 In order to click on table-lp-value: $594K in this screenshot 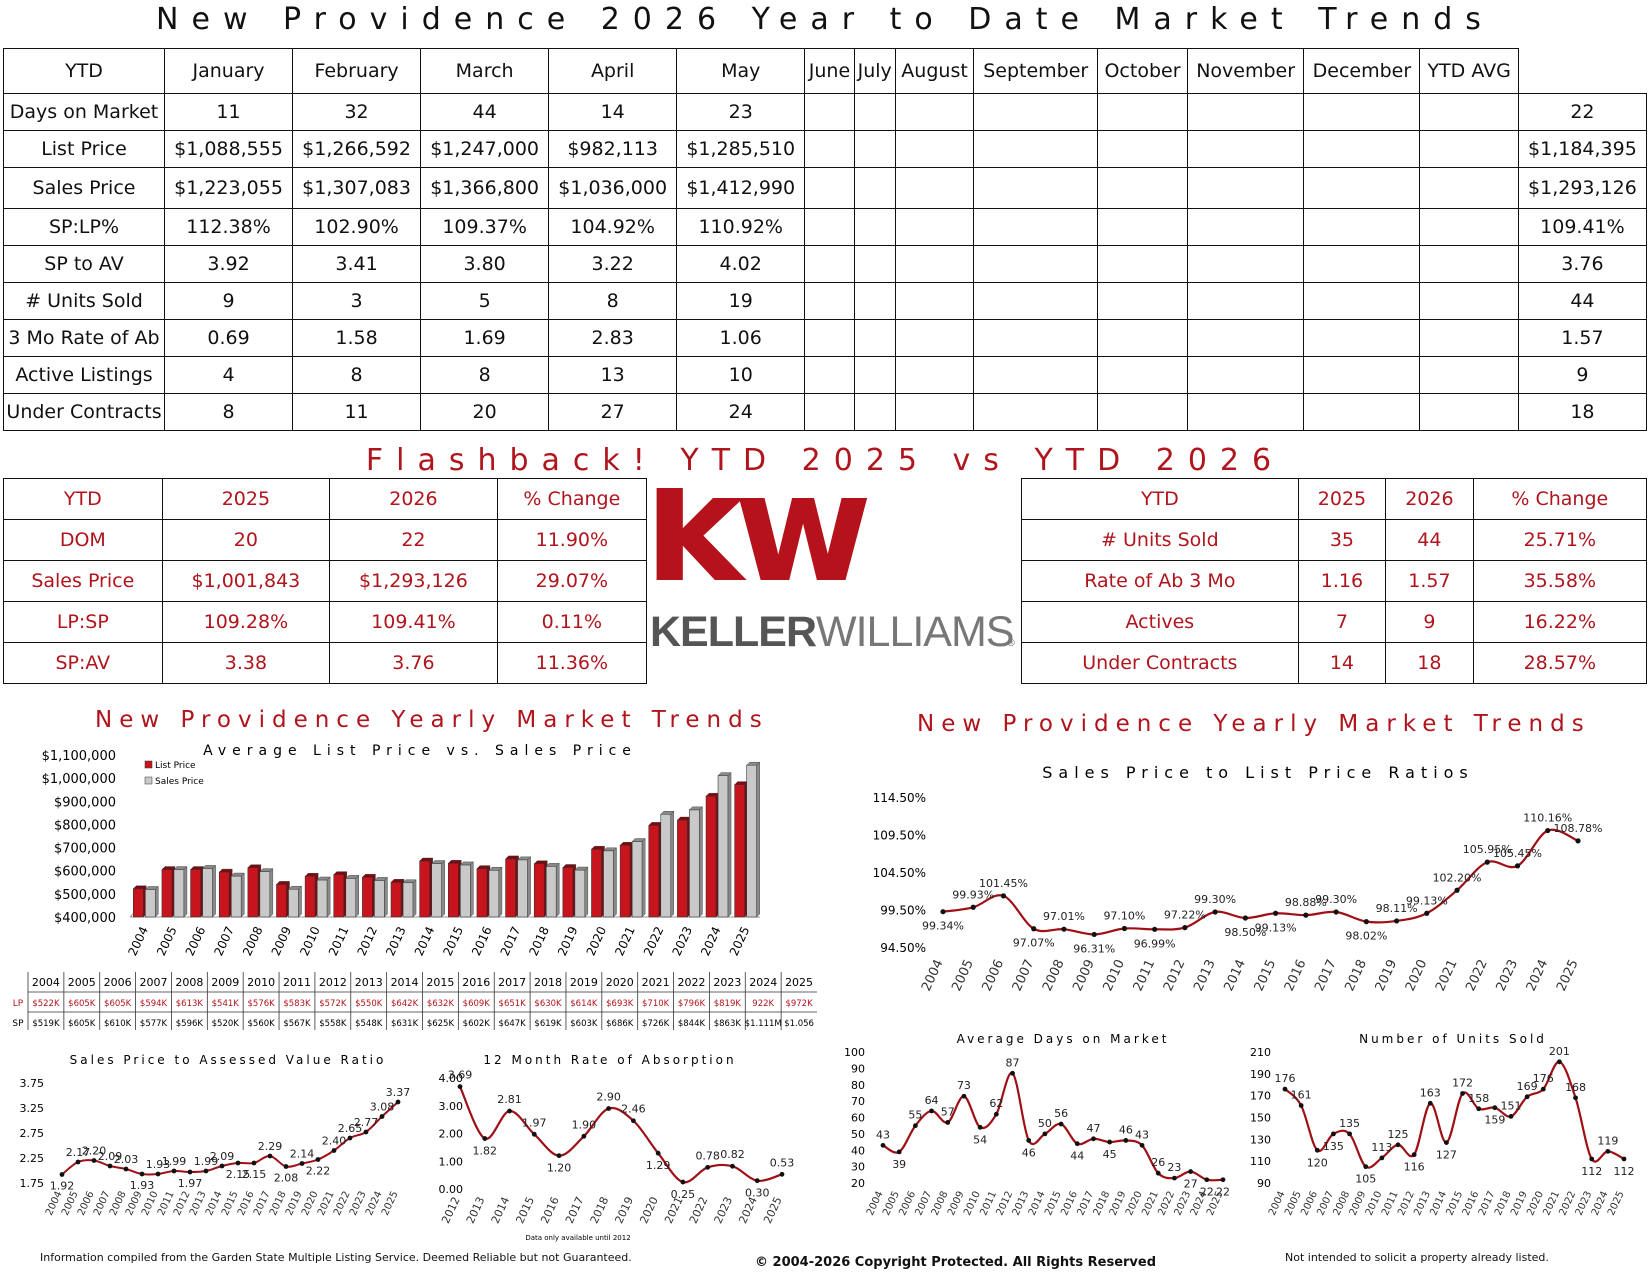, I will do `click(154, 1004)`.